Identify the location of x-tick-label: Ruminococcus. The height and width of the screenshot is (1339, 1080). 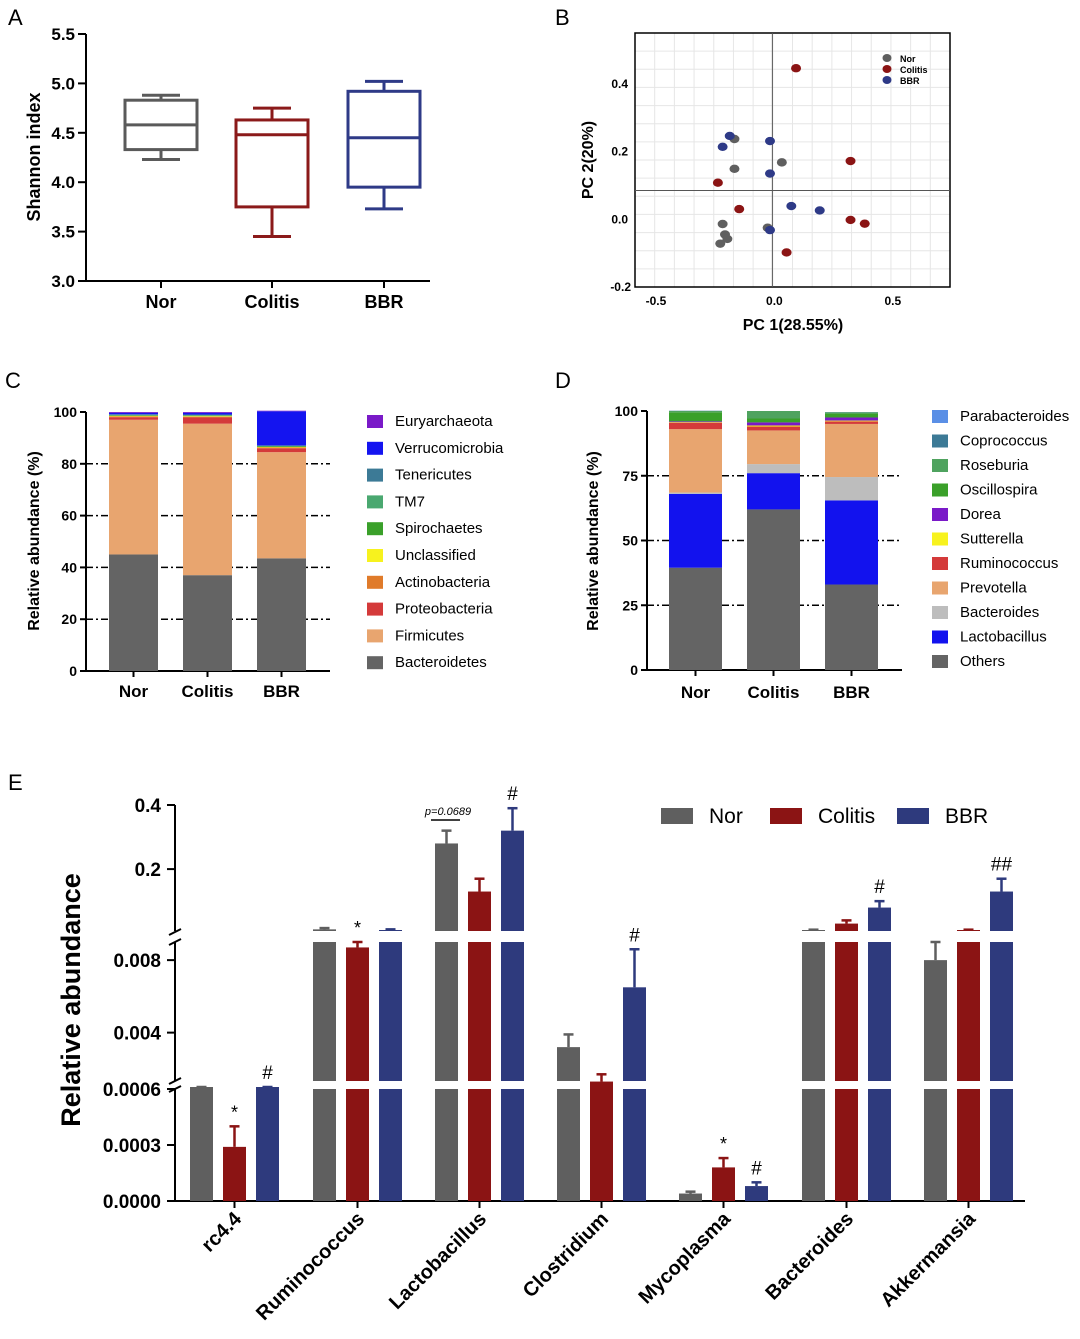
(310, 1266).